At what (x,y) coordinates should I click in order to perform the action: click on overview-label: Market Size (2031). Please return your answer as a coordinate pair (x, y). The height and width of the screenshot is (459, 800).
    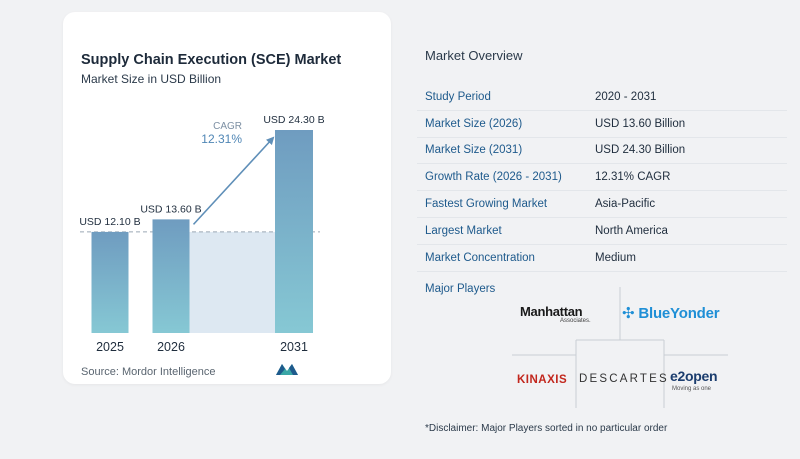
    Looking at the image, I should click on (474, 150).